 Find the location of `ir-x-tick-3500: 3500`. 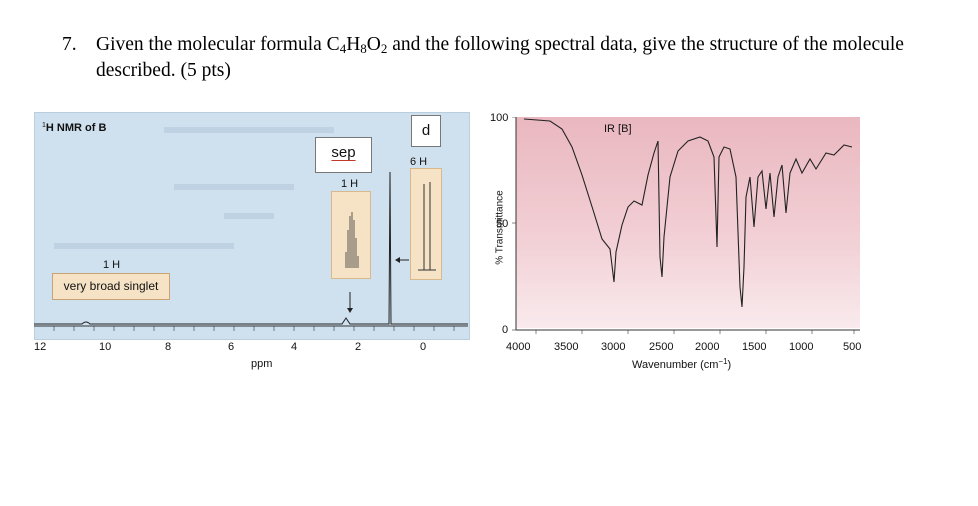

ir-x-tick-3500: 3500 is located at coordinates (566, 347).